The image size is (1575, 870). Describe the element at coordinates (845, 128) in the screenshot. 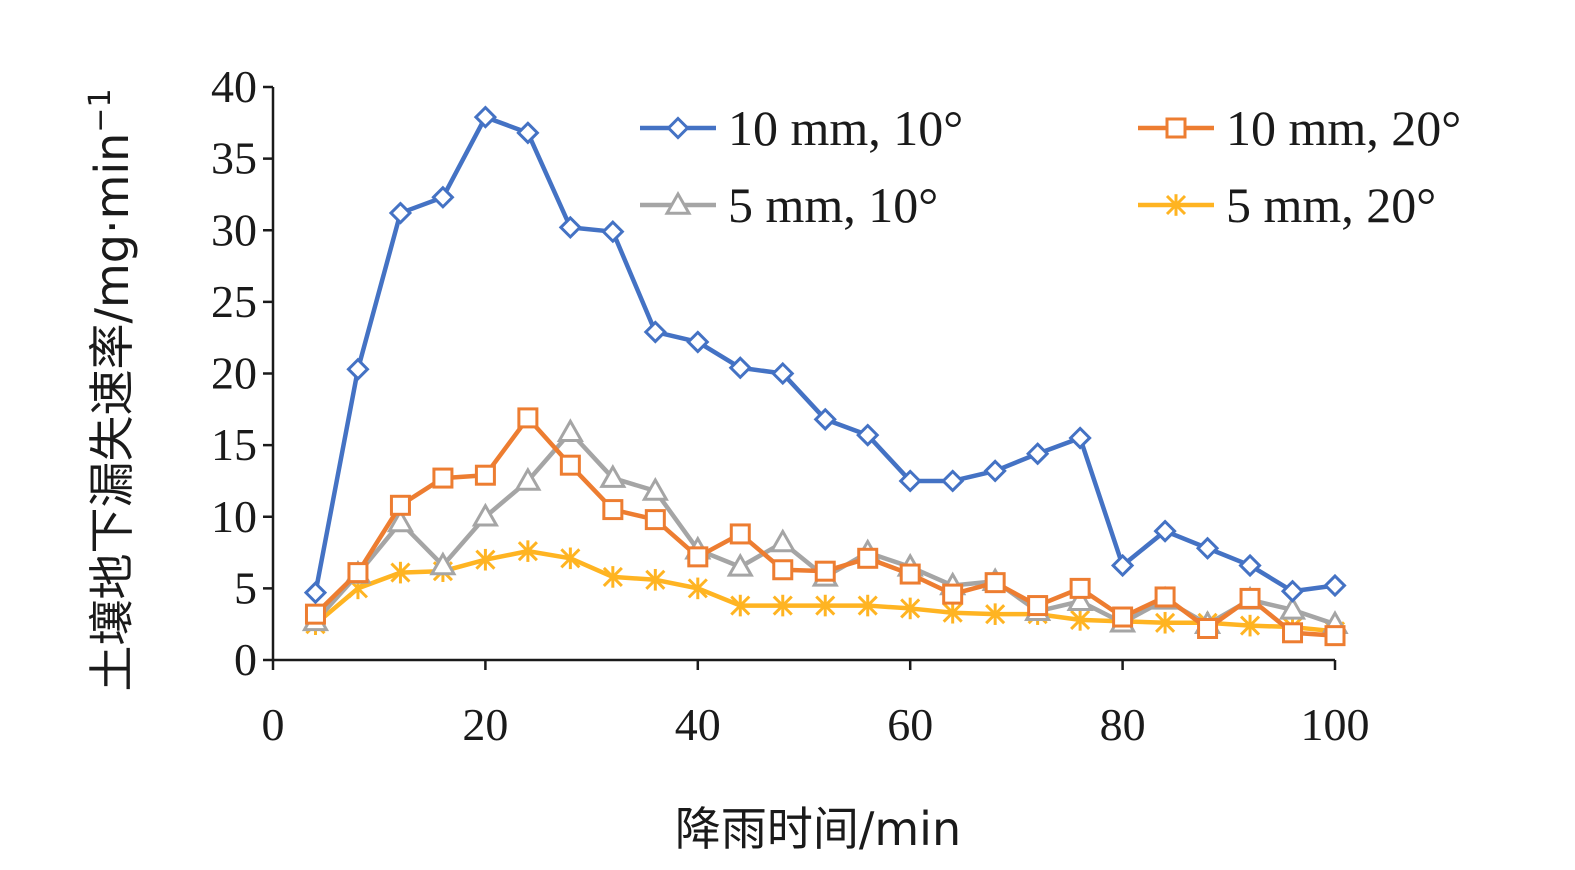

I see `legend-label: 10 mm, 10°` at that location.